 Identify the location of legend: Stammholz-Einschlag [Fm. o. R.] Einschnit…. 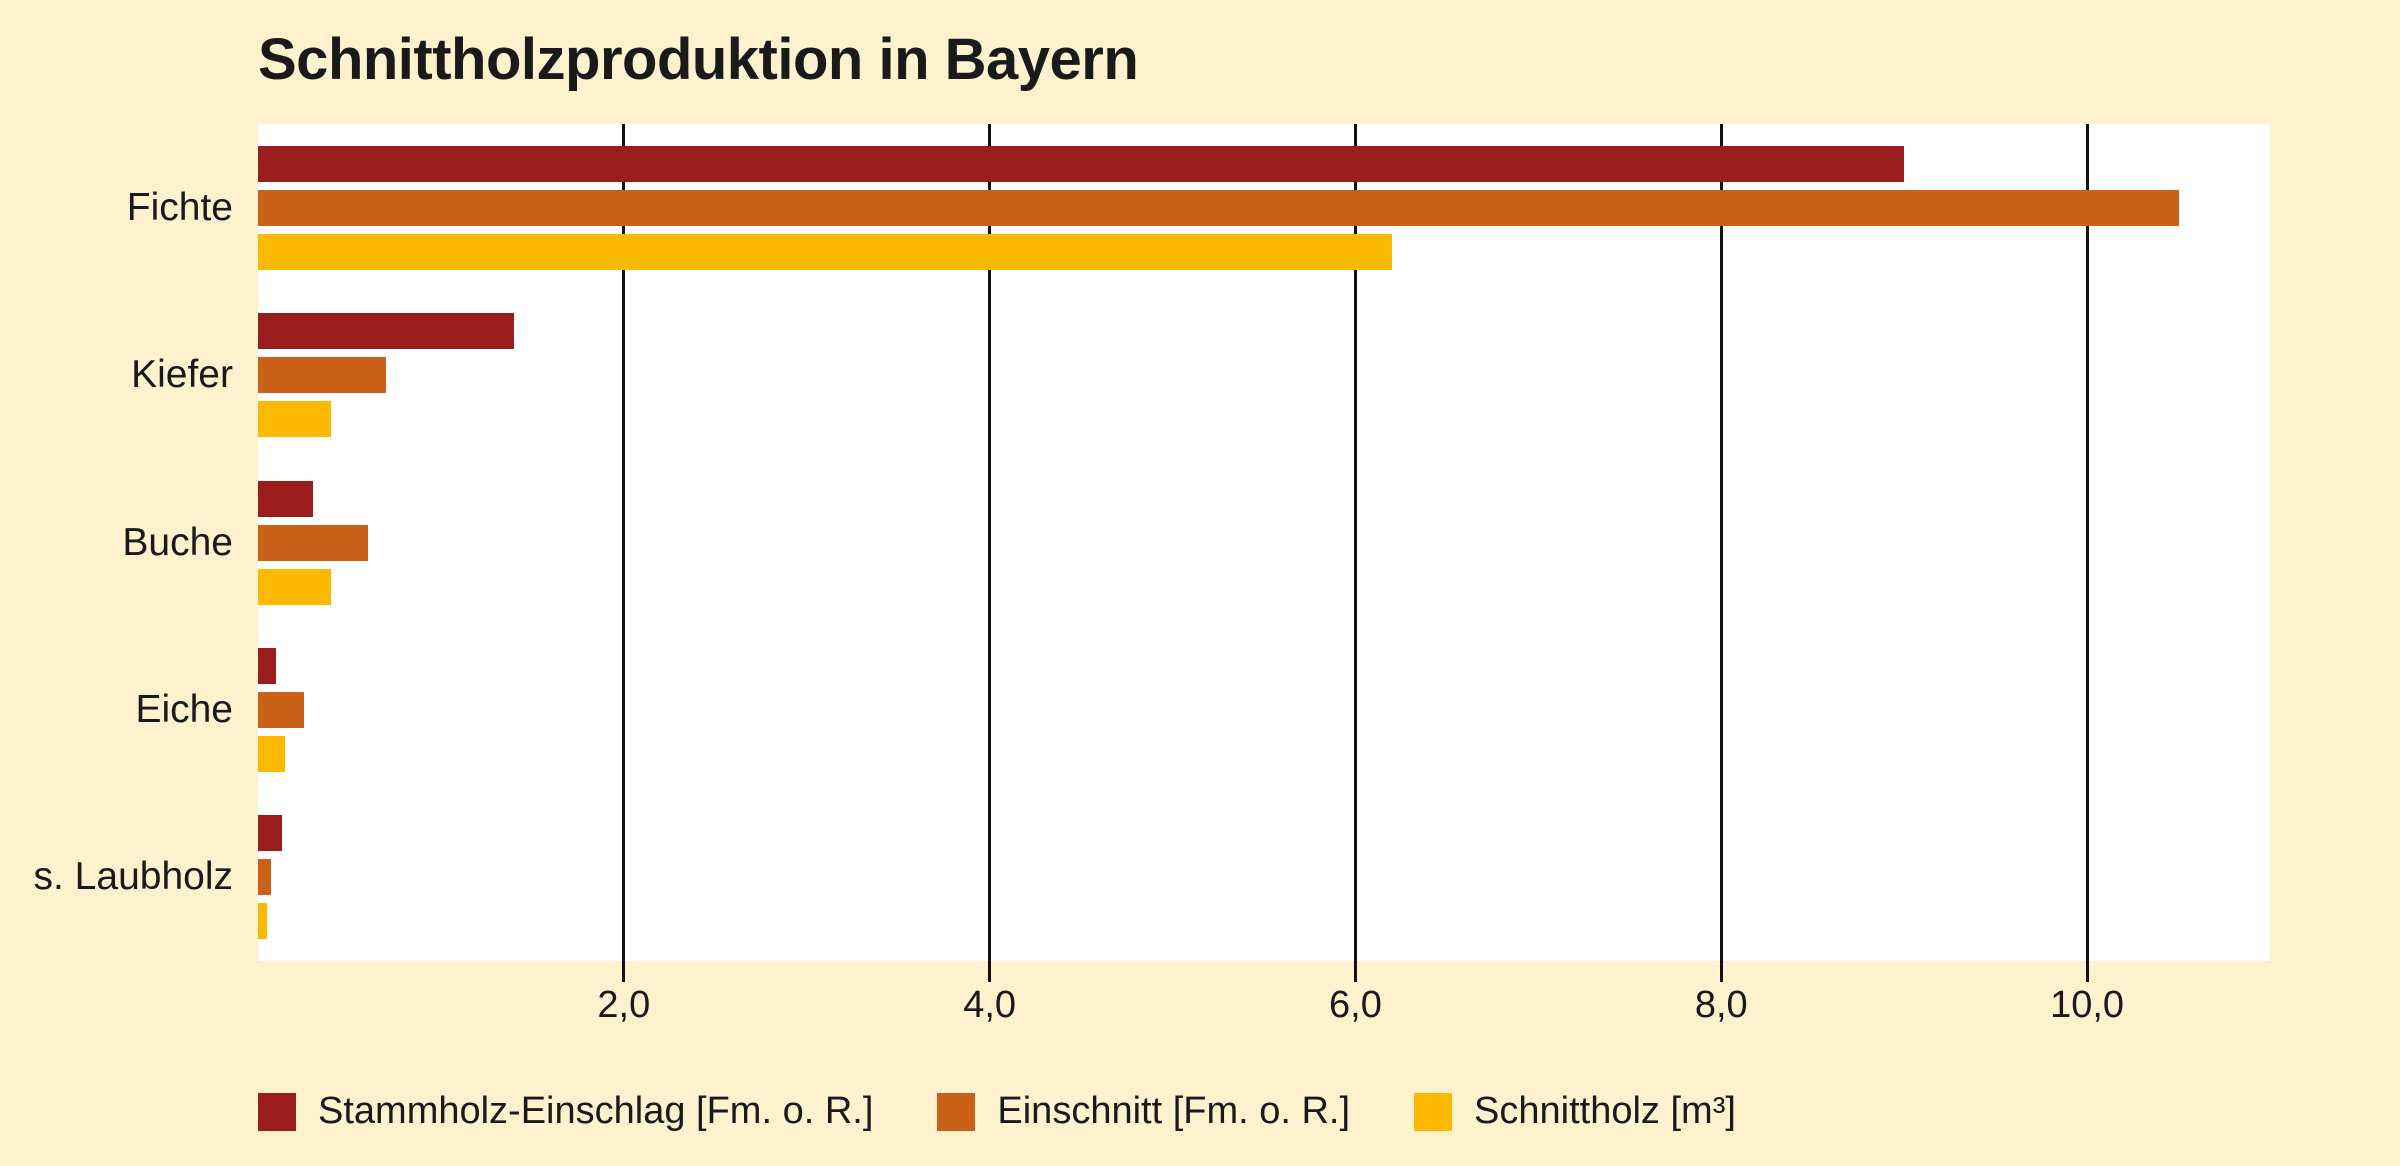
(997, 1111).